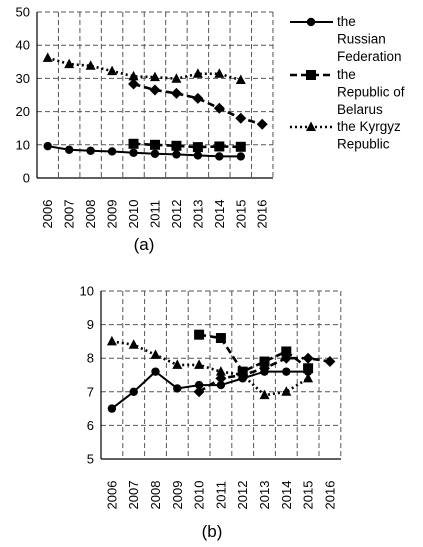  I want to click on x-tick-label: 2015, so click(308, 495).